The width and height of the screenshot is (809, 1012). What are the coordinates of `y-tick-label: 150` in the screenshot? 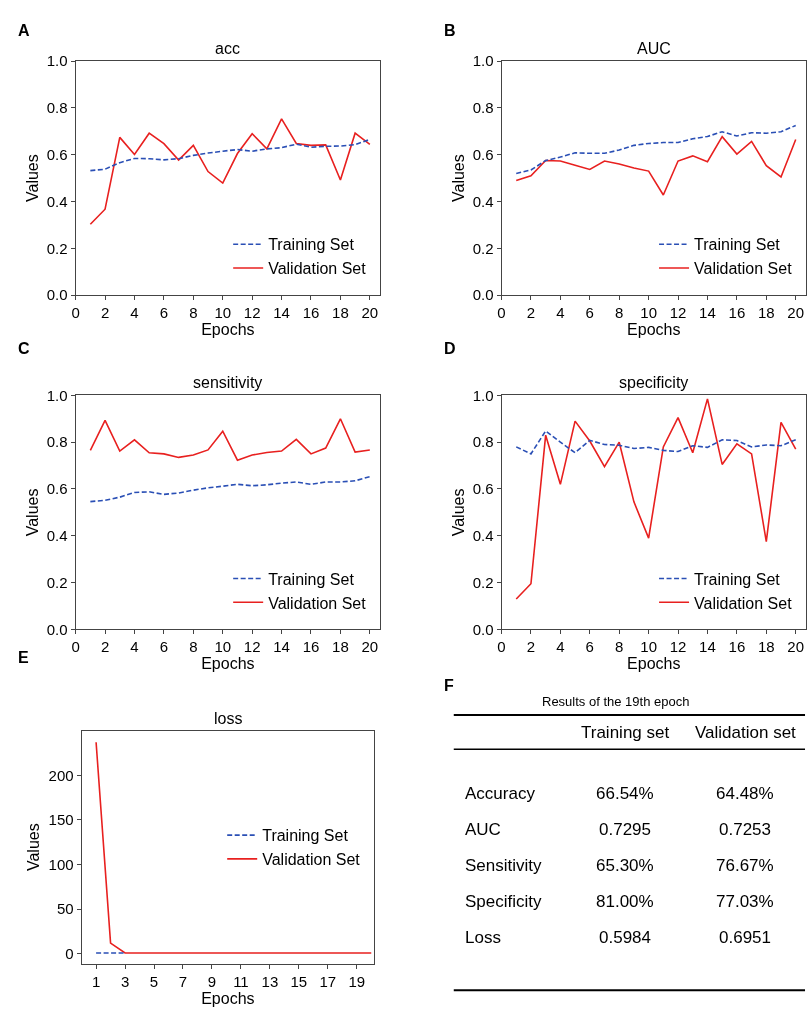 It's located at (61, 820).